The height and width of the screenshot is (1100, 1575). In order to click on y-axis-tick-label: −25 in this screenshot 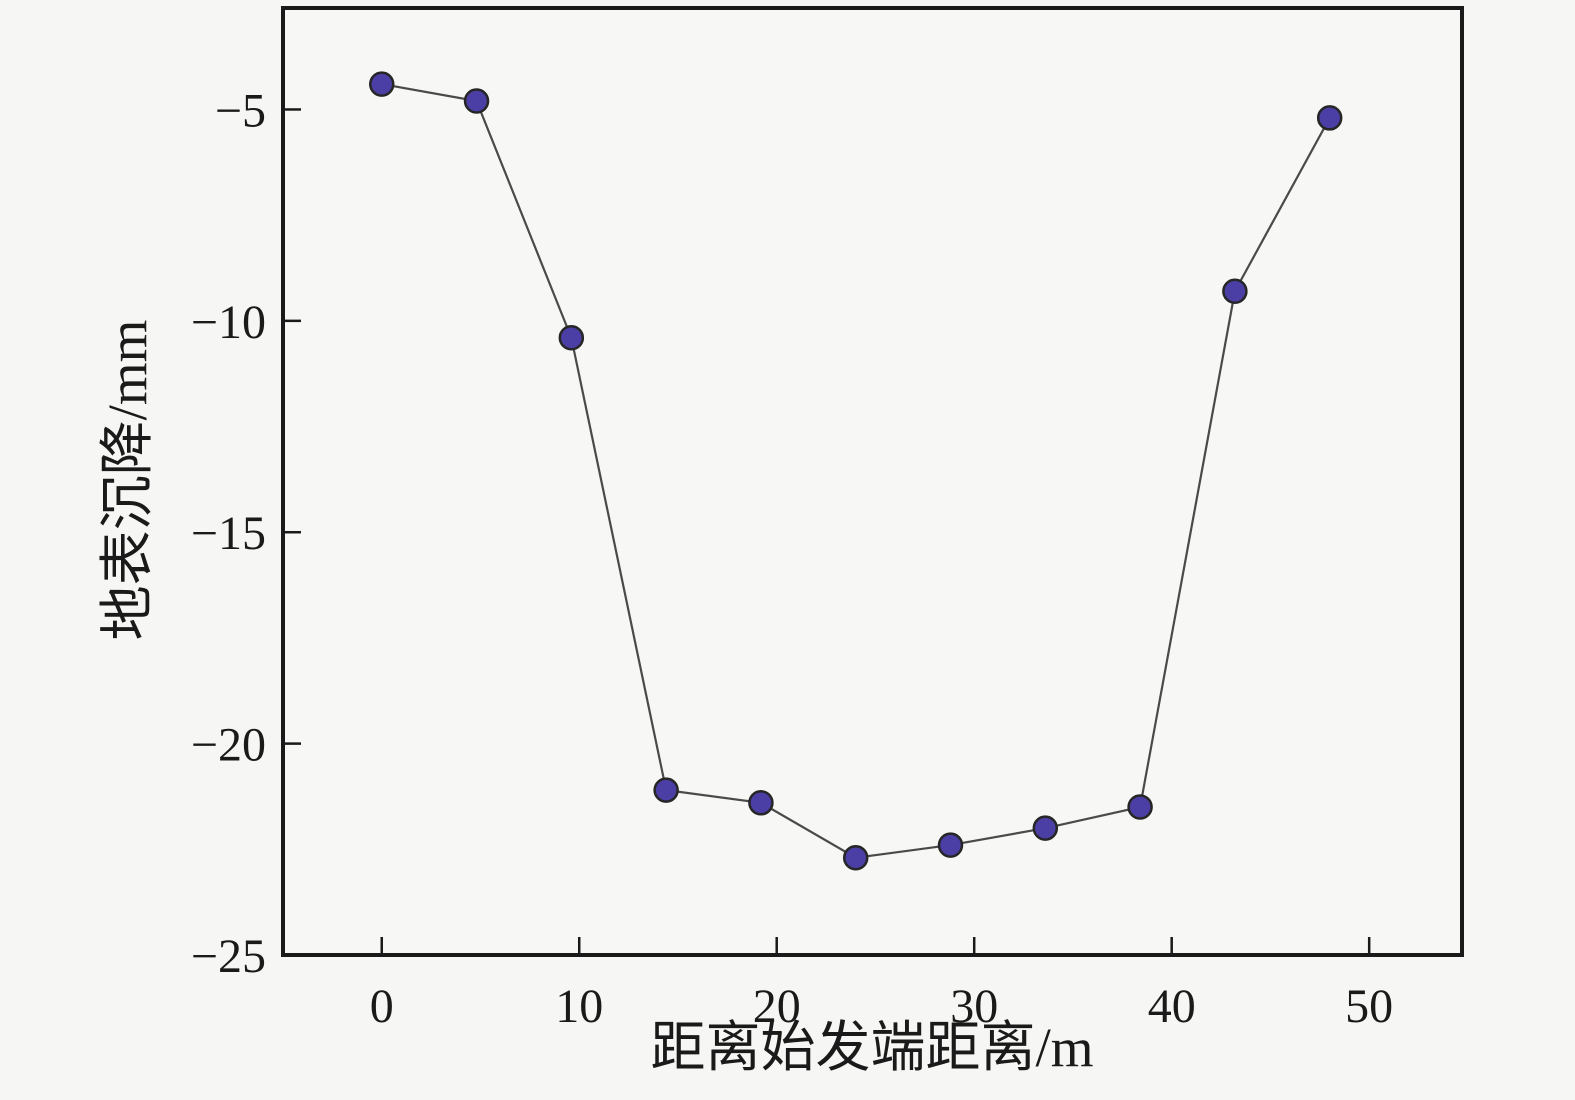, I will do `click(228, 956)`.